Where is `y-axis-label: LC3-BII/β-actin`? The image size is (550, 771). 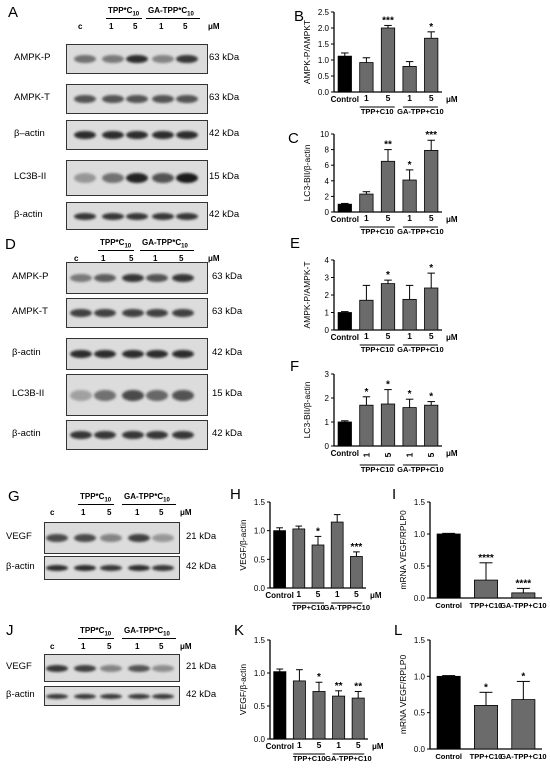
y-axis-label: LC3-BII/β-actin is located at coordinates (307, 172).